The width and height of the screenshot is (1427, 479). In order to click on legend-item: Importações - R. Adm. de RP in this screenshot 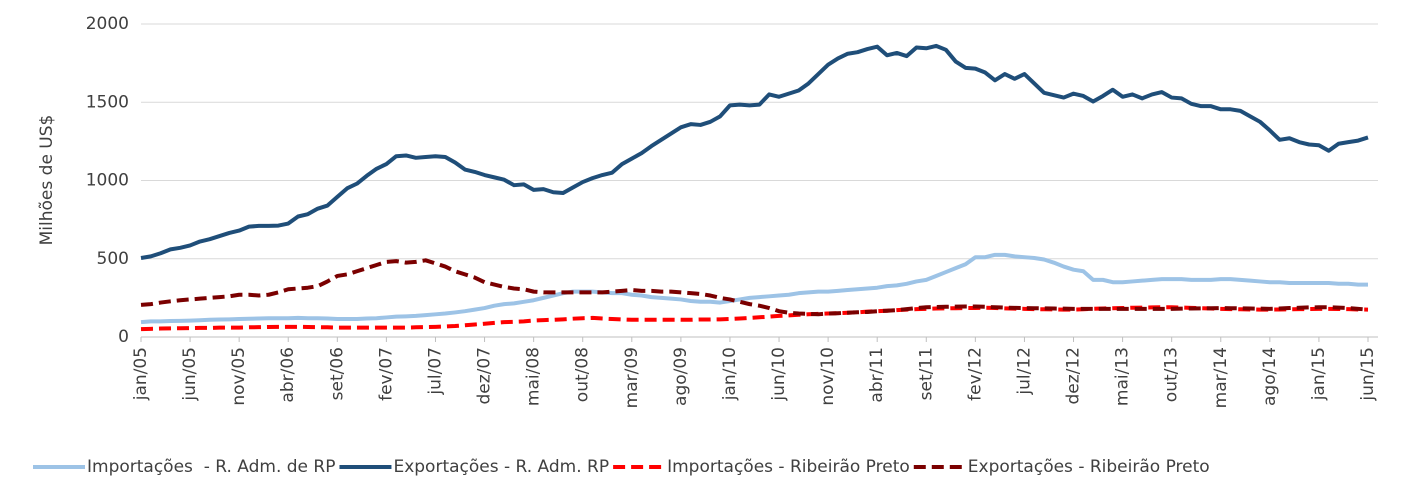, I will do `click(184, 467)`.